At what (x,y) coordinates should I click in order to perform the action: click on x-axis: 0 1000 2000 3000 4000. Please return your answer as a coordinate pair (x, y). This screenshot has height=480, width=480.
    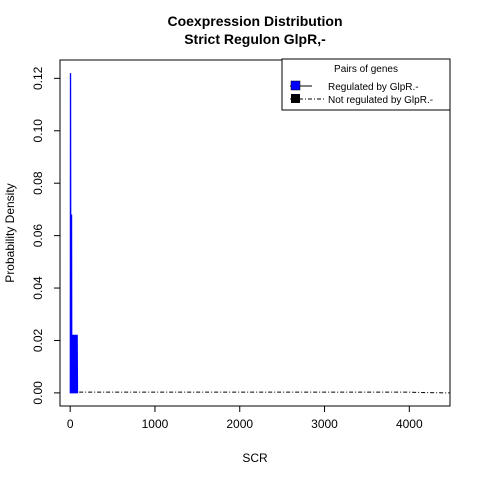
    Looking at the image, I should click on (245, 418).